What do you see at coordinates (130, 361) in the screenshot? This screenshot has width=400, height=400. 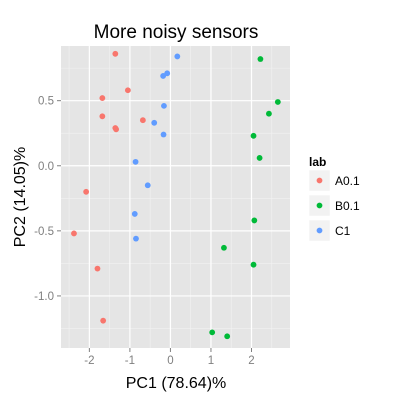 I see `x-tick-label: -1` at bounding box center [130, 361].